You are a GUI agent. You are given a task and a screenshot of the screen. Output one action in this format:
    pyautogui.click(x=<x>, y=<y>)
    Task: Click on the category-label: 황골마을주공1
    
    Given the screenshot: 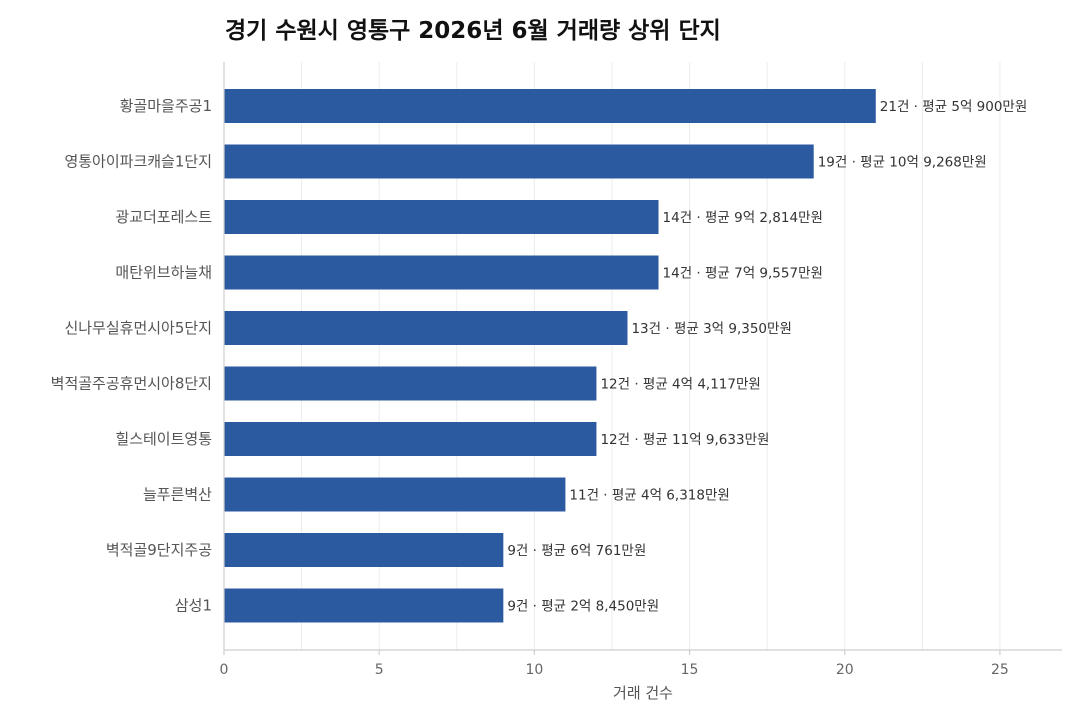 What is the action you would take?
    pyautogui.click(x=166, y=106)
    